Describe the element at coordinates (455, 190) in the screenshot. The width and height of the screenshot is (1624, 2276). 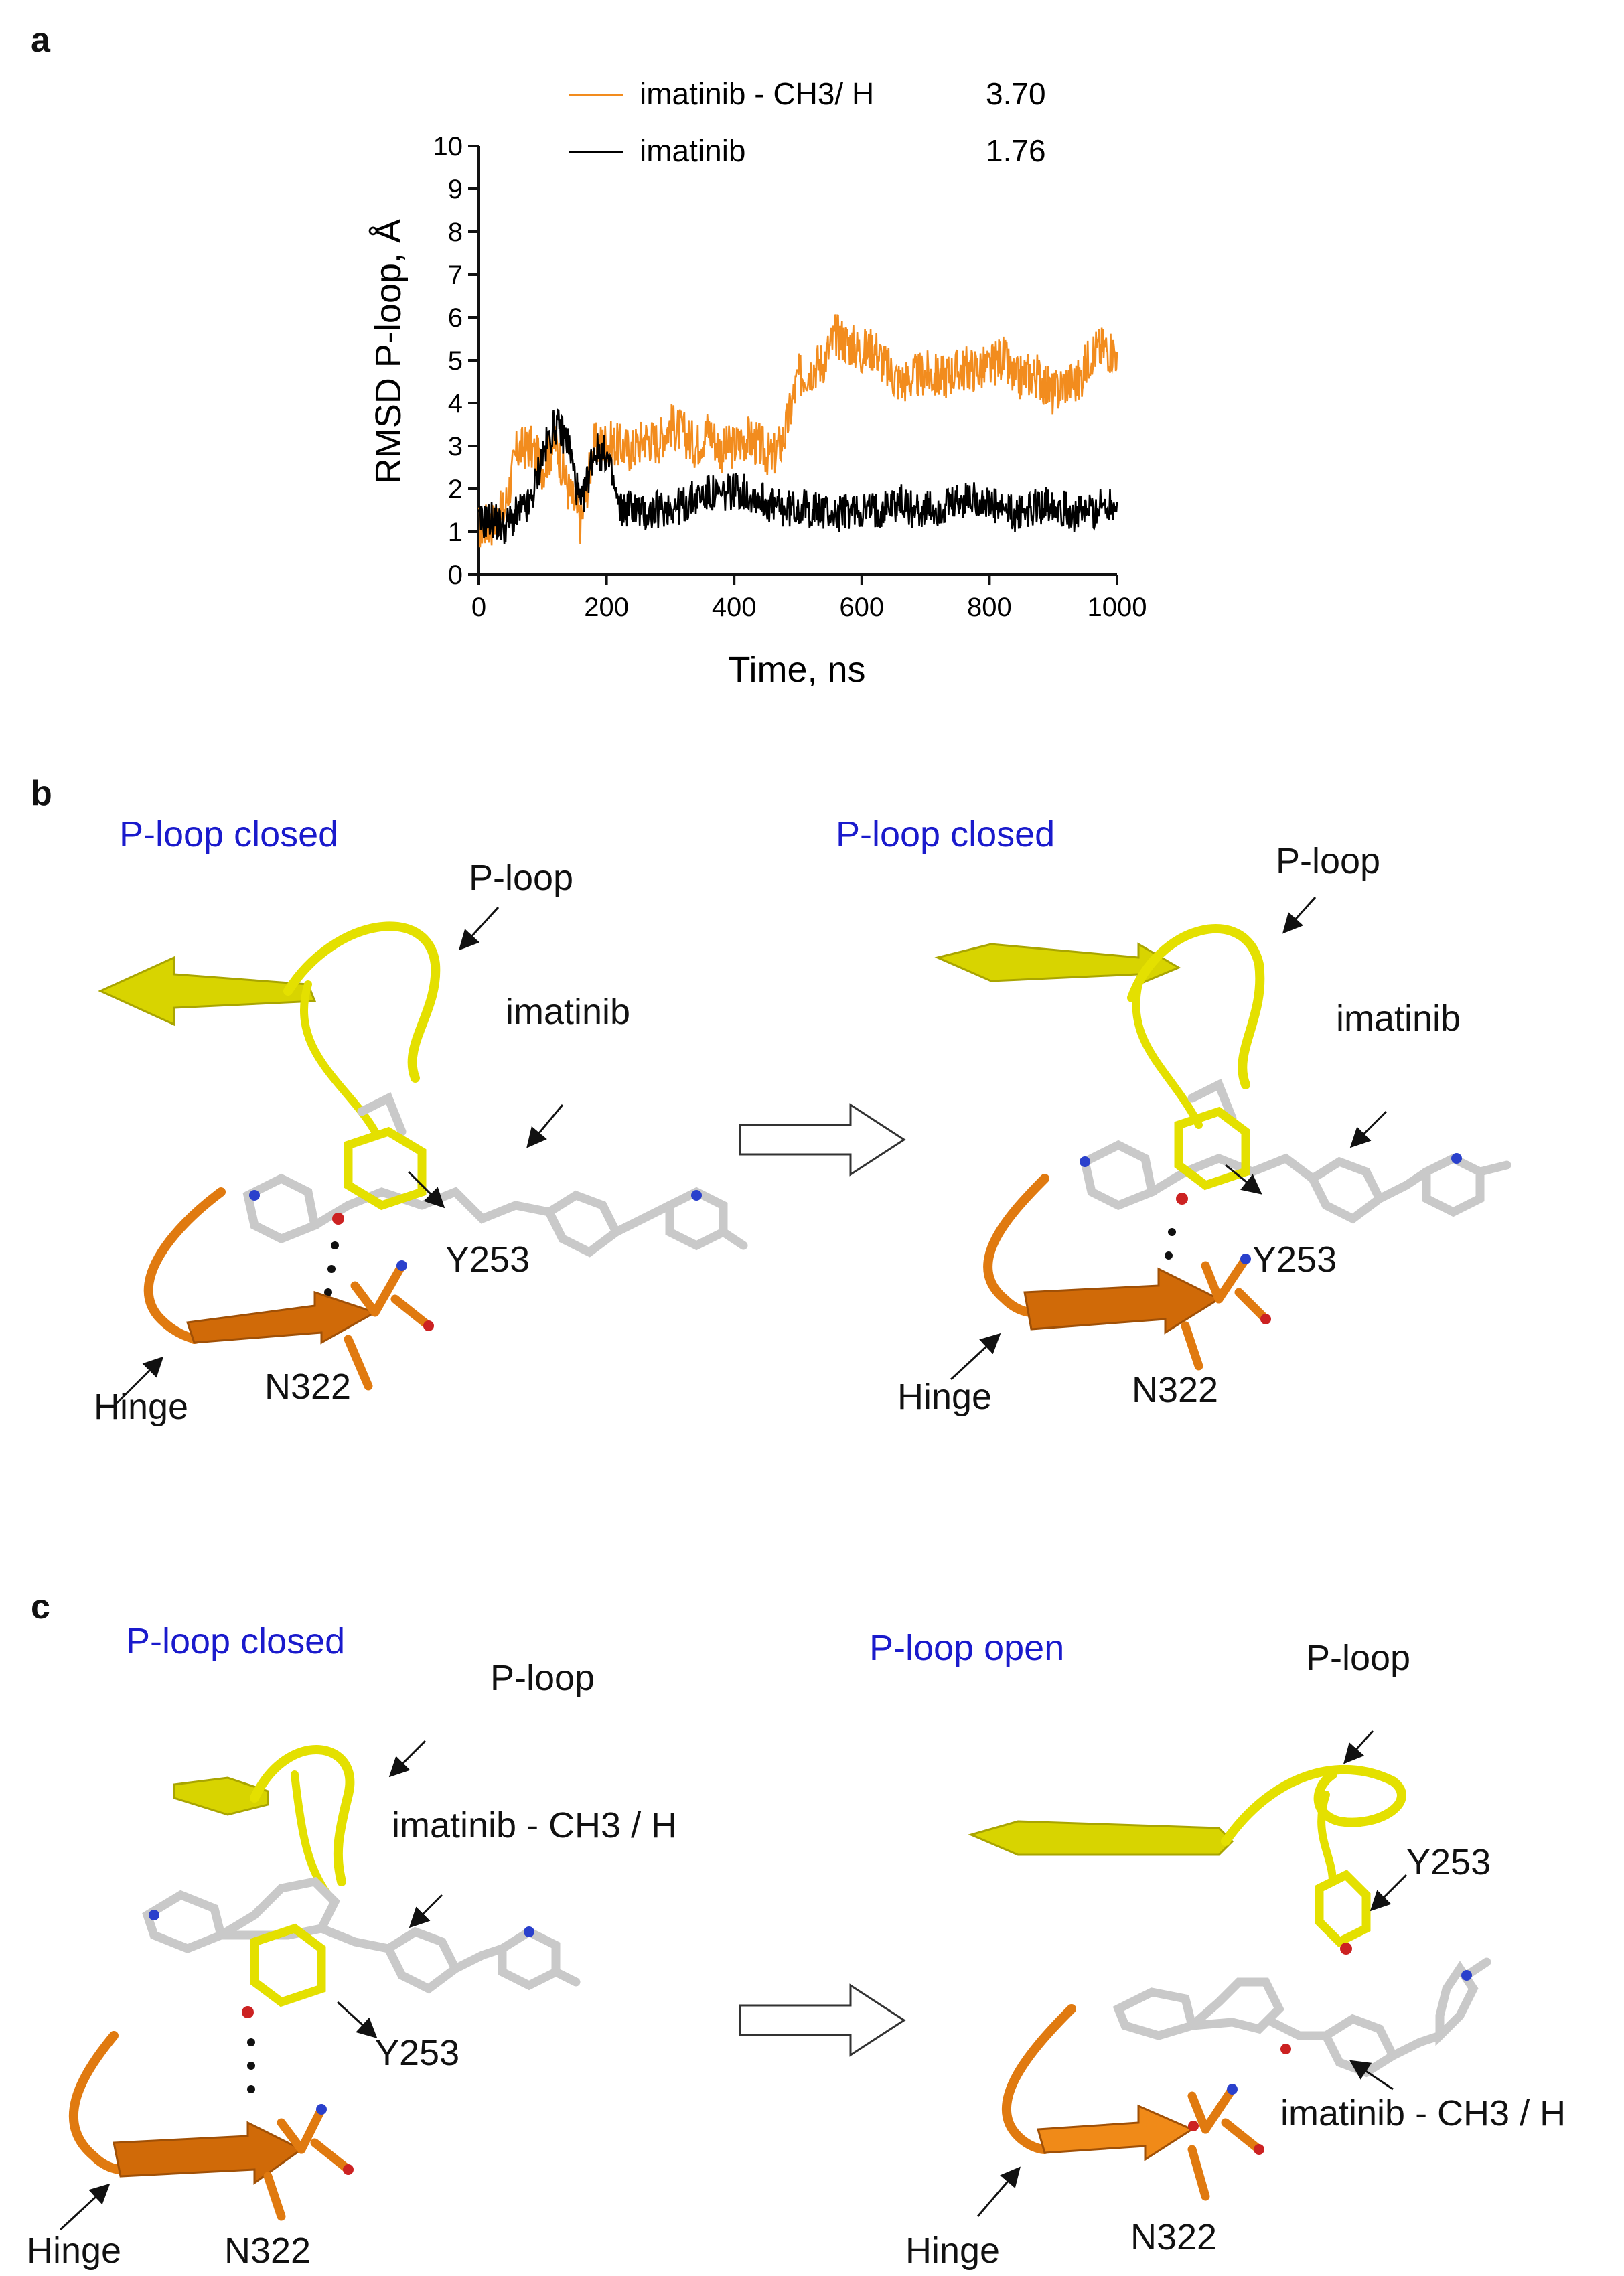
I see `y-tick-label: 9` at that location.